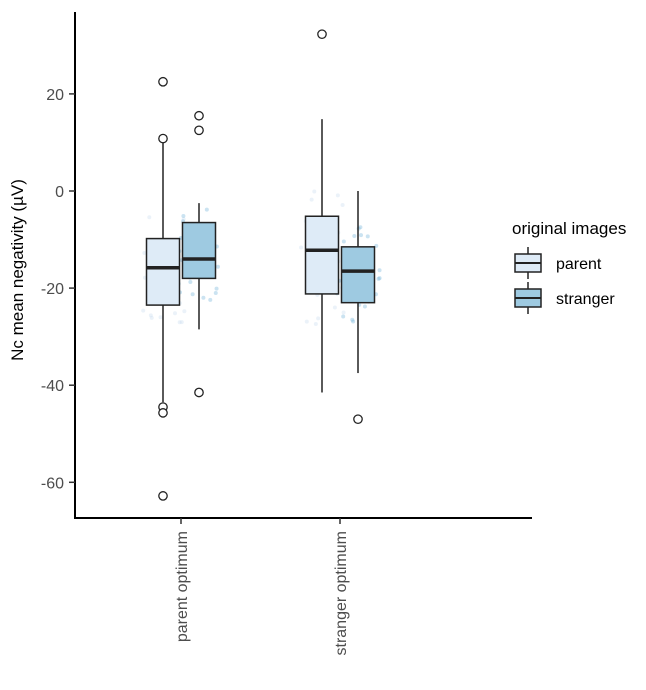 The image size is (646, 690). I want to click on y-tick-label: 0, so click(59, 192).